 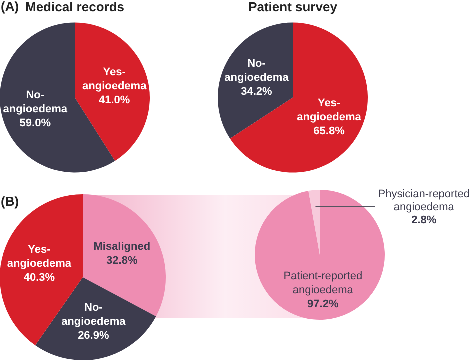 What do you see at coordinates (122, 261) in the screenshot?
I see `data-label: 32.8%` at bounding box center [122, 261].